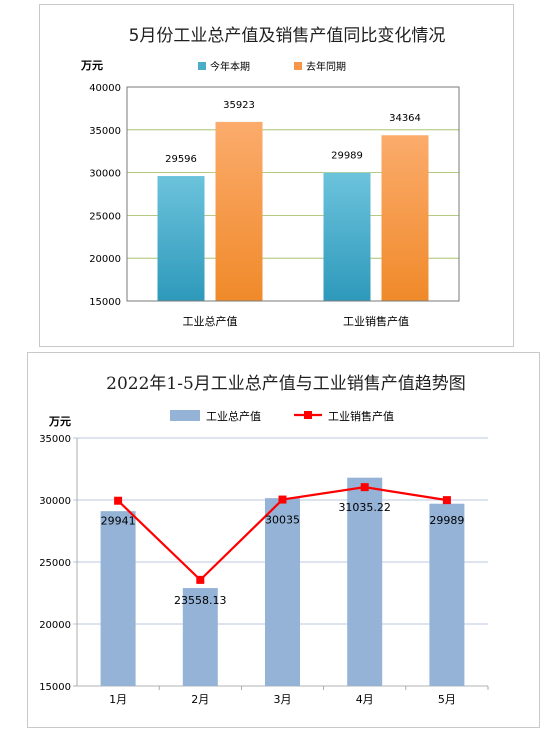 The height and width of the screenshot is (732, 548). Describe the element at coordinates (376, 321) in the screenshot. I see `x-category-label: 工业销售产值` at that location.